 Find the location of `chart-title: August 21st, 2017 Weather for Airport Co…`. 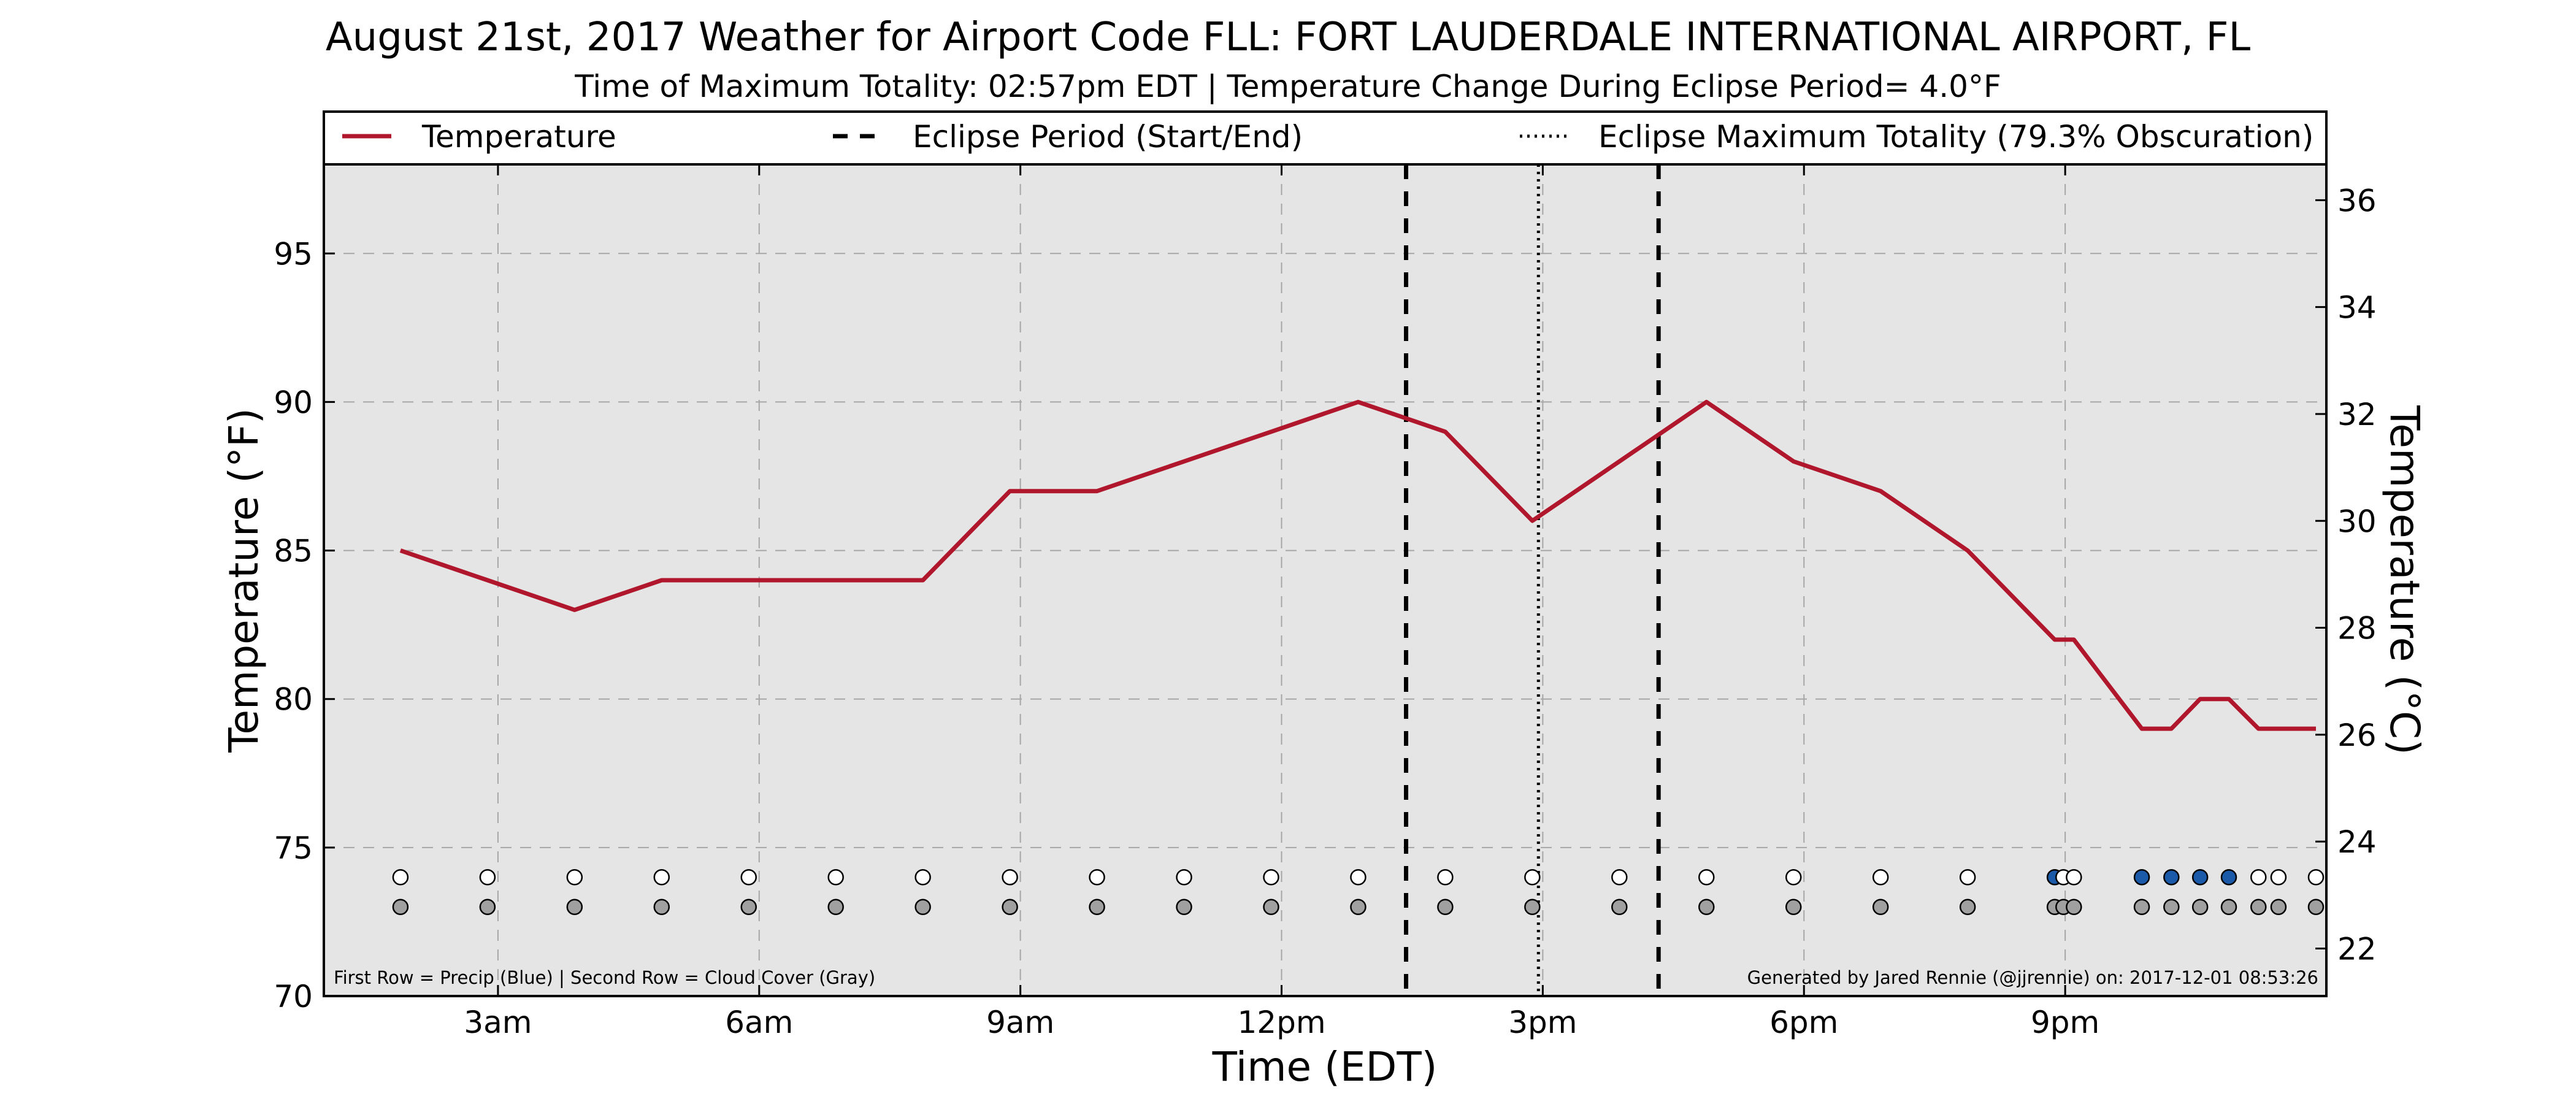

chart-title: August 21st, 2017 Weather for Airport Co… is located at coordinates (1288, 37).